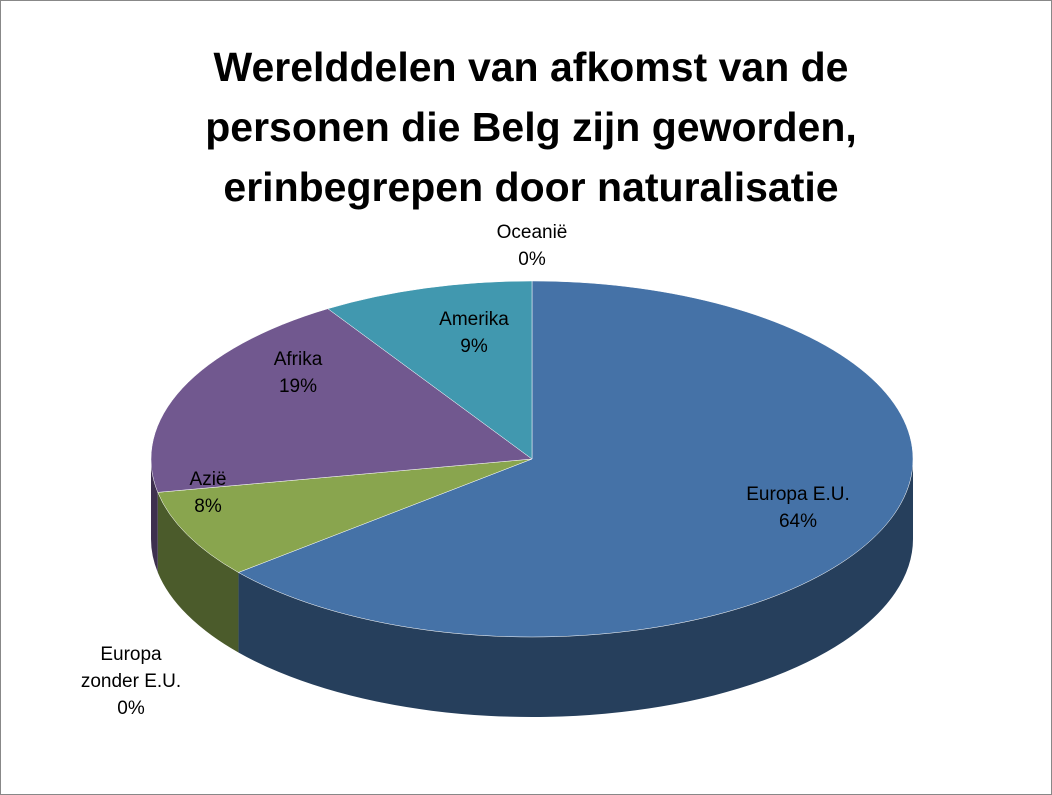 This screenshot has width=1052, height=795. Describe the element at coordinates (798, 494) in the screenshot. I see `label-name: Europa E.U.` at that location.